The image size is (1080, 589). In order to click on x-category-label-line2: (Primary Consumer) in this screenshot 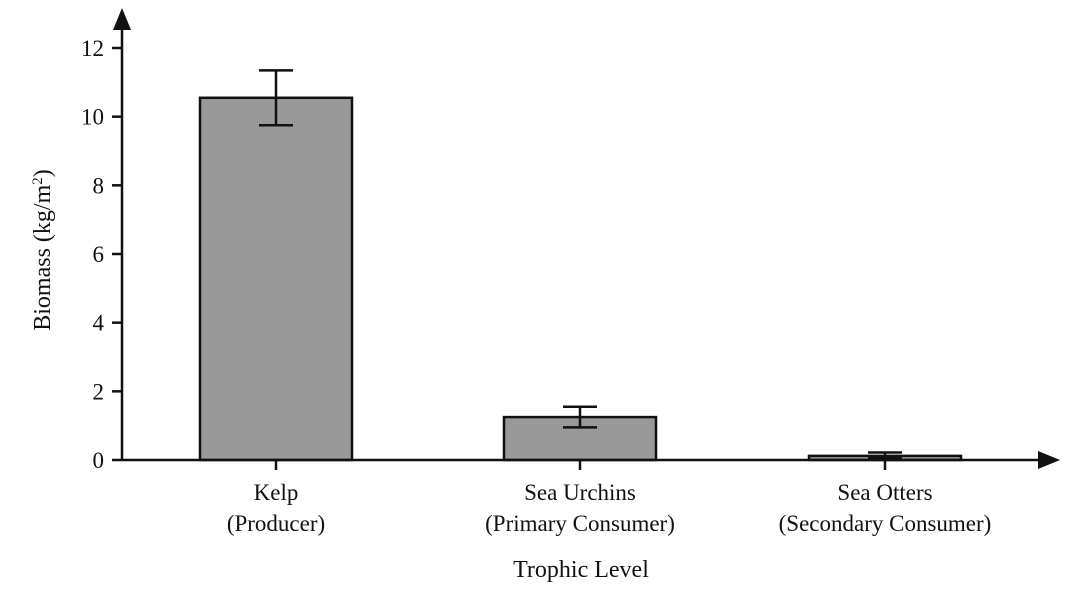, I will do `click(580, 523)`.